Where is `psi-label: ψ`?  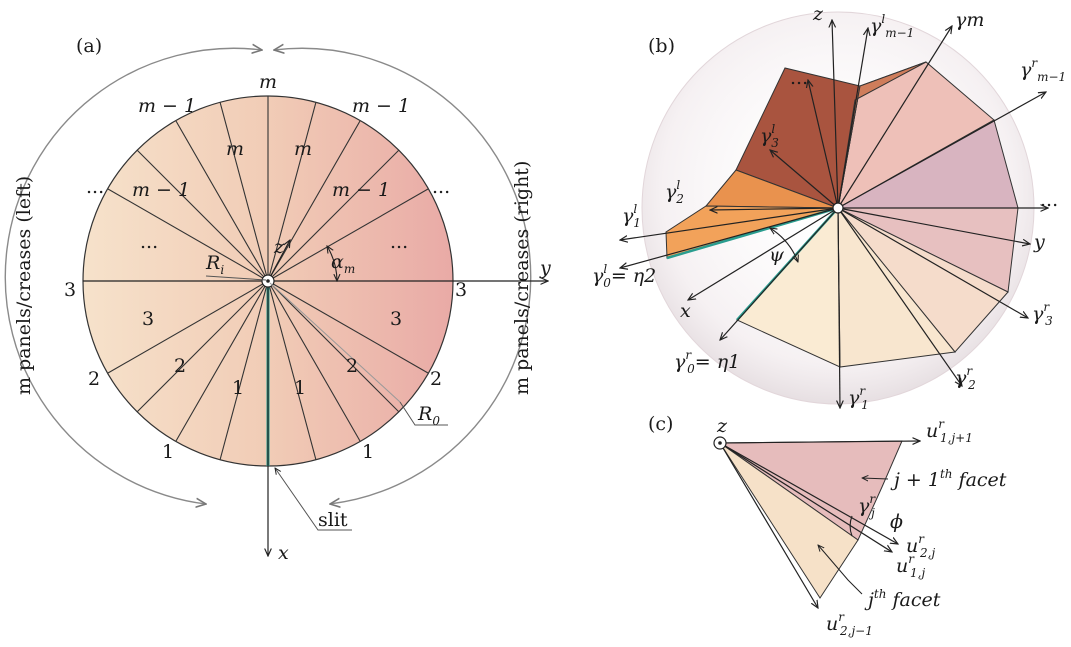 psi-label: ψ is located at coordinates (777, 255).